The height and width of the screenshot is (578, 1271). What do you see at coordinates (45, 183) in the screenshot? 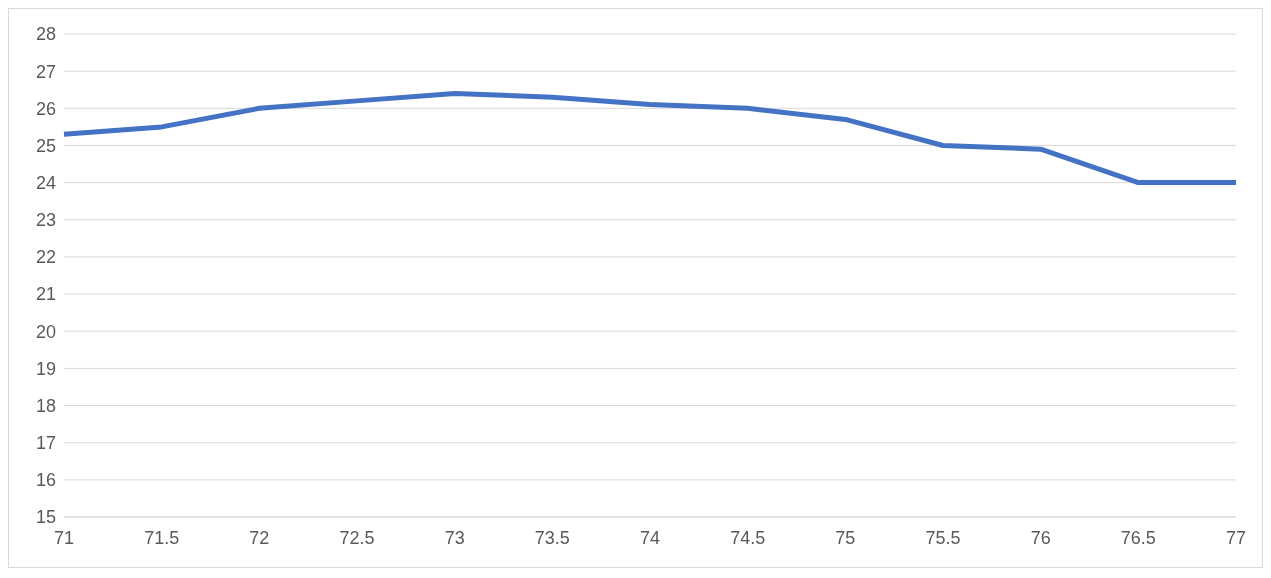
I see `y-tick-label: 24` at bounding box center [45, 183].